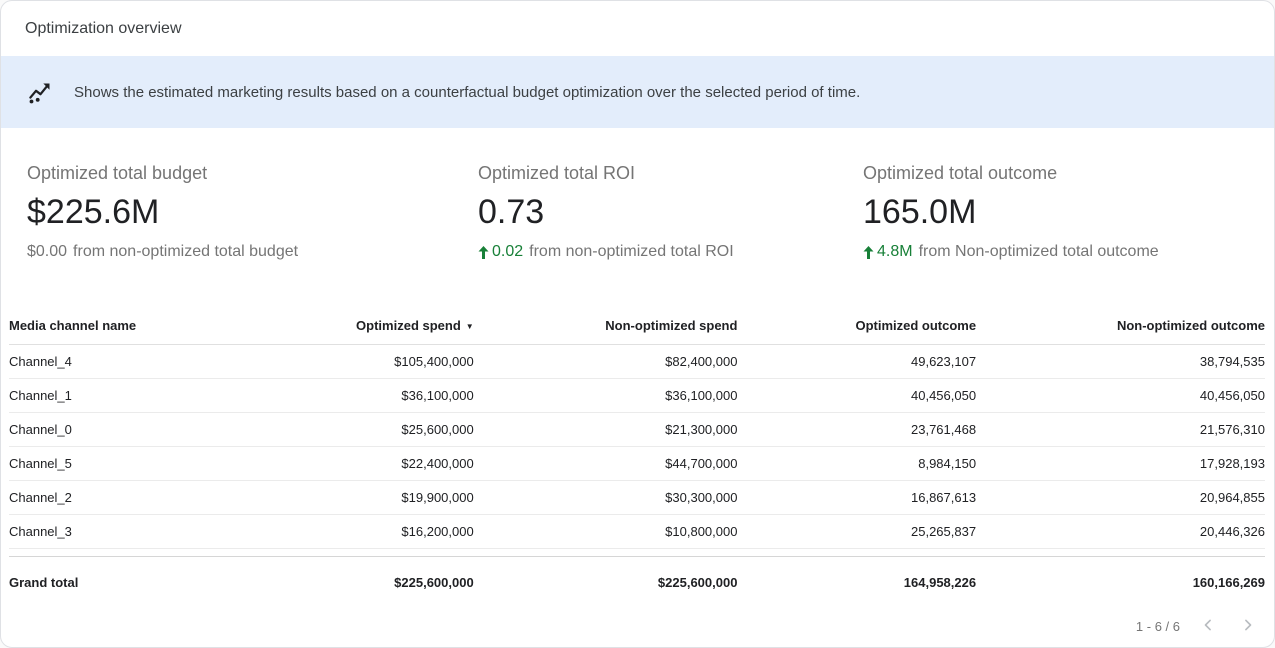 The image size is (1275, 648). Describe the element at coordinates (469, 326) in the screenshot. I see `sort-descending-icon: ▼` at that location.